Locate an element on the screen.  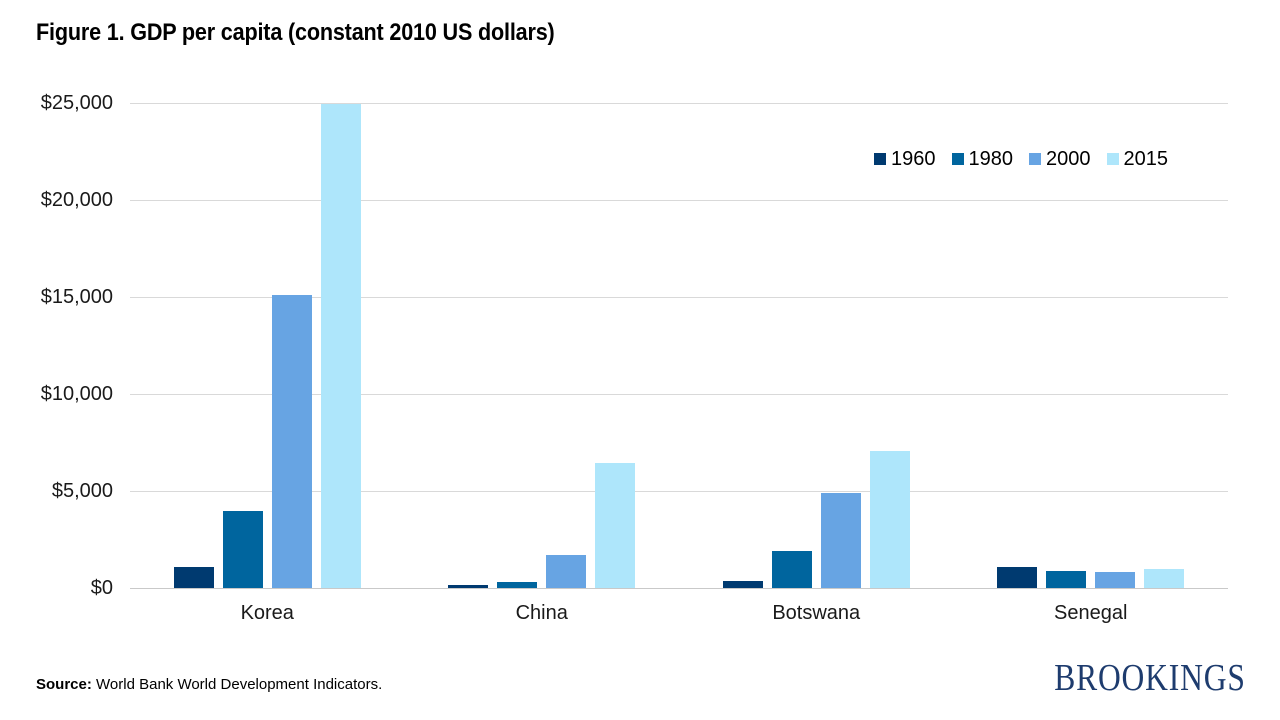
legend-item-1960: 1960 is located at coordinates (905, 159).